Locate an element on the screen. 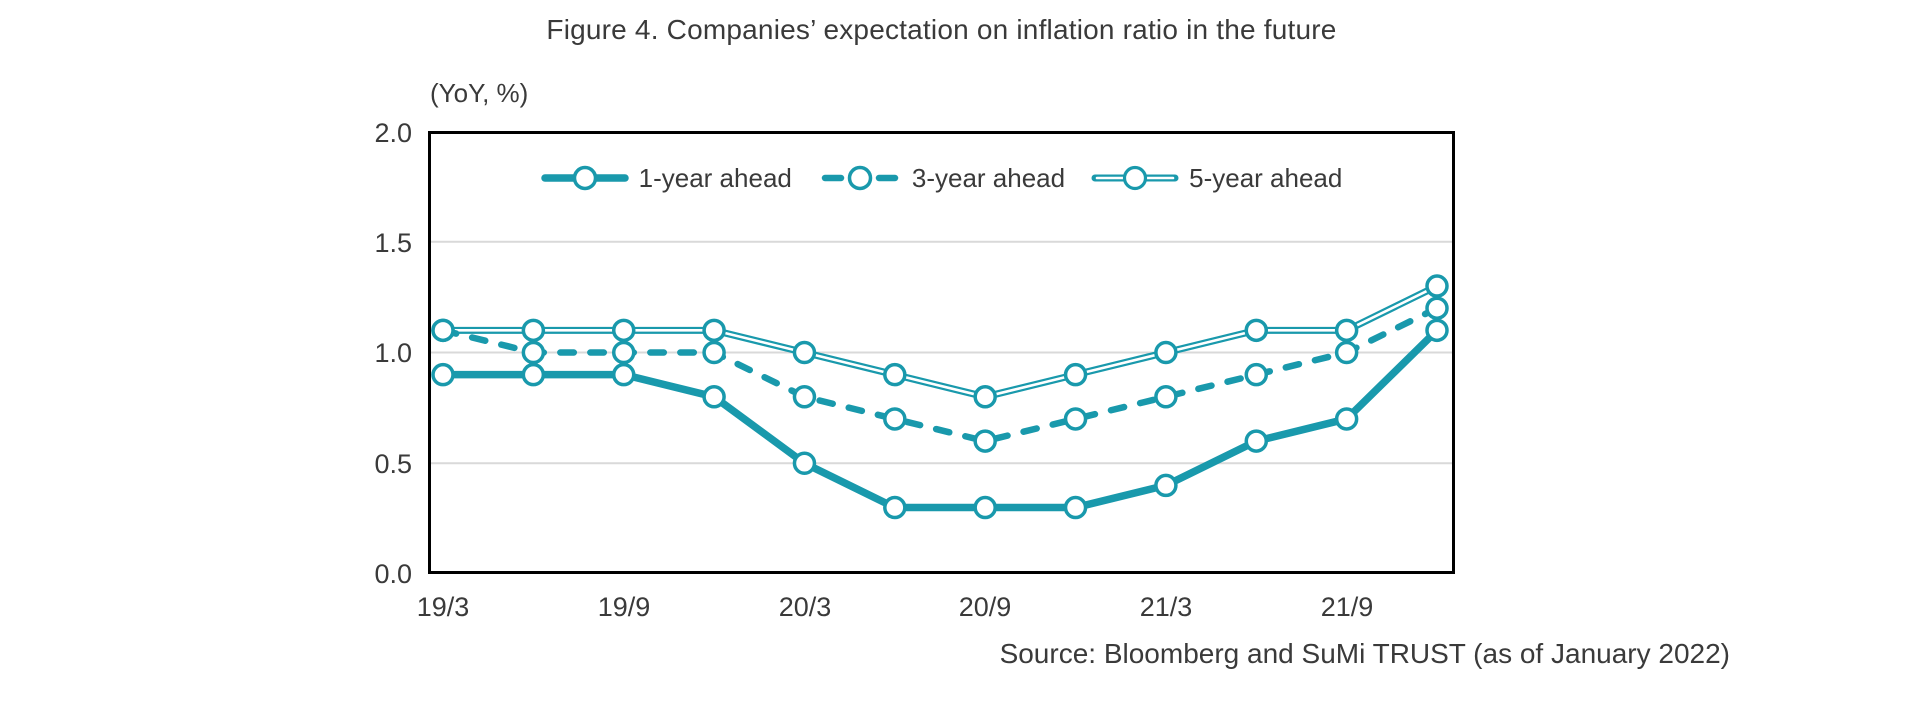  x-tick-label: 20/3 is located at coordinates (805, 607).